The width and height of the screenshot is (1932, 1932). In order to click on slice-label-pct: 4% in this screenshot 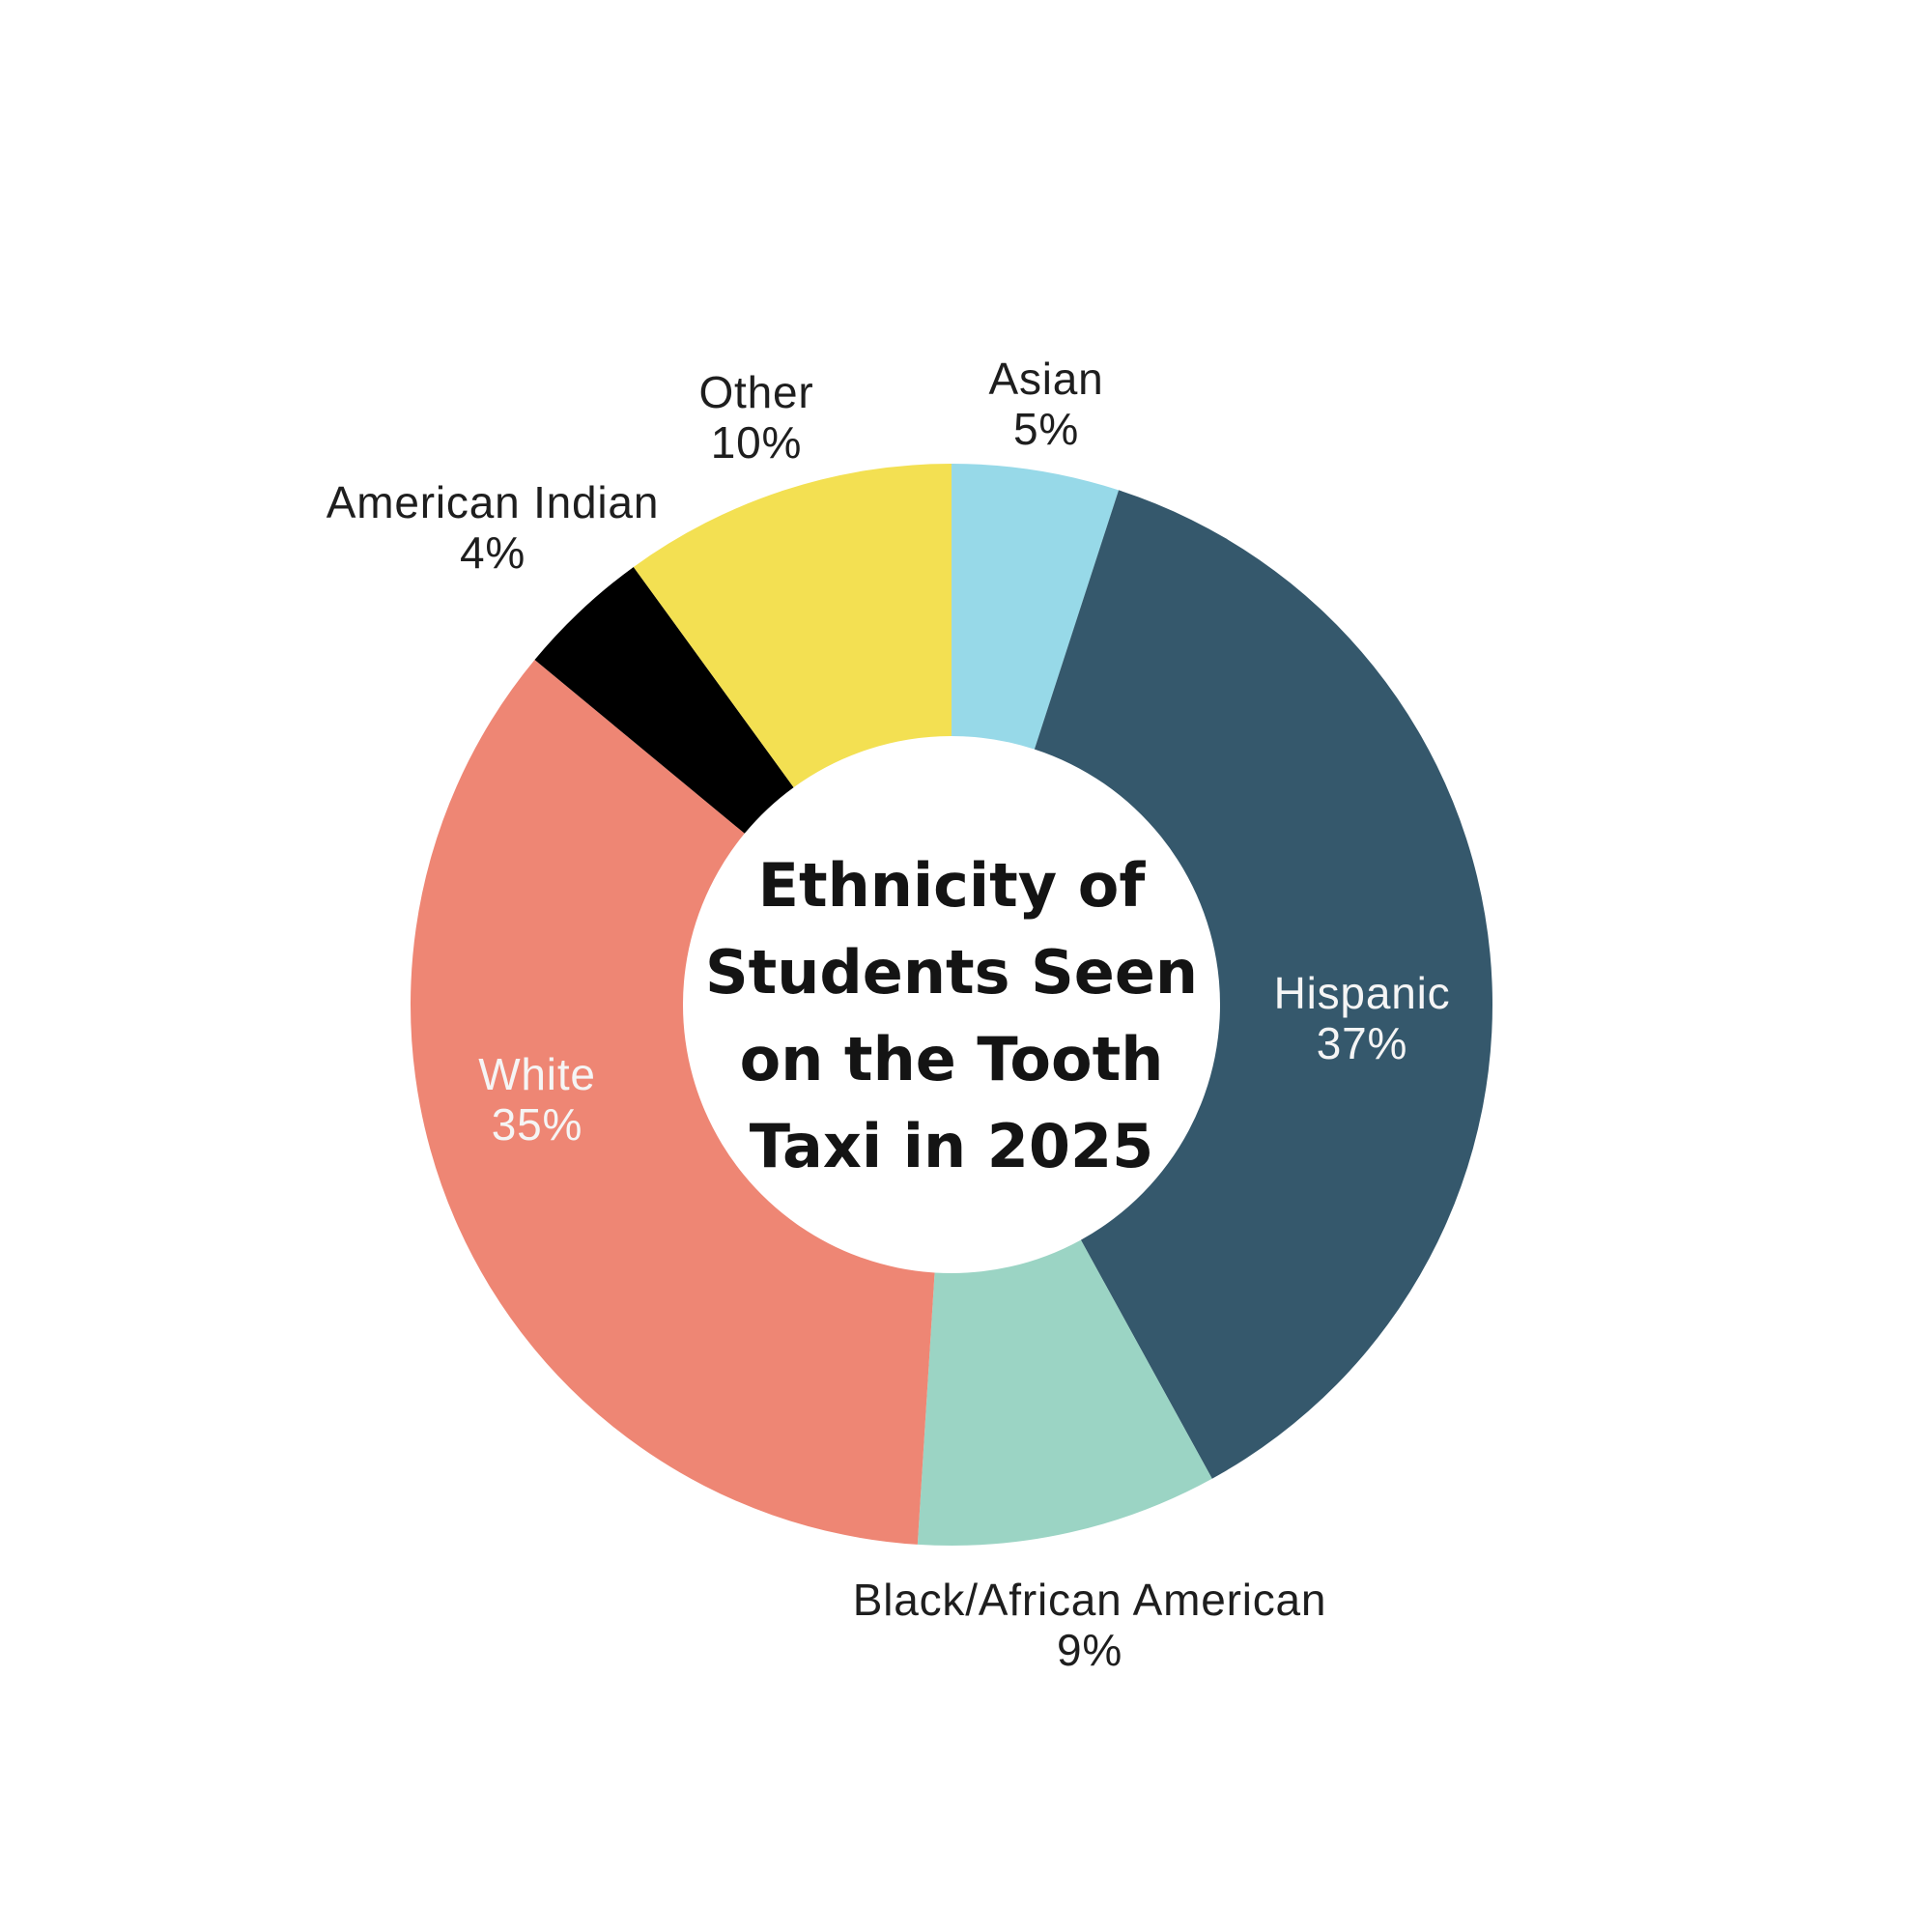, I will do `click(492, 552)`.